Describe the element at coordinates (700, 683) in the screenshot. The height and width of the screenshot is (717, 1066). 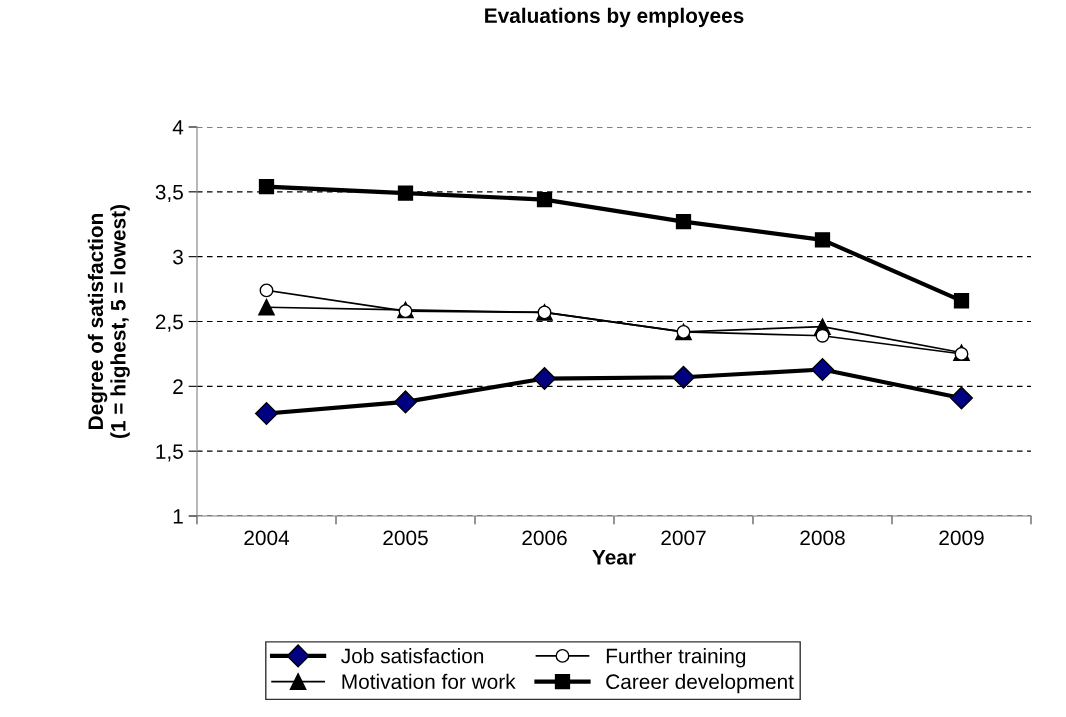
I see `legend-label: Career development` at that location.